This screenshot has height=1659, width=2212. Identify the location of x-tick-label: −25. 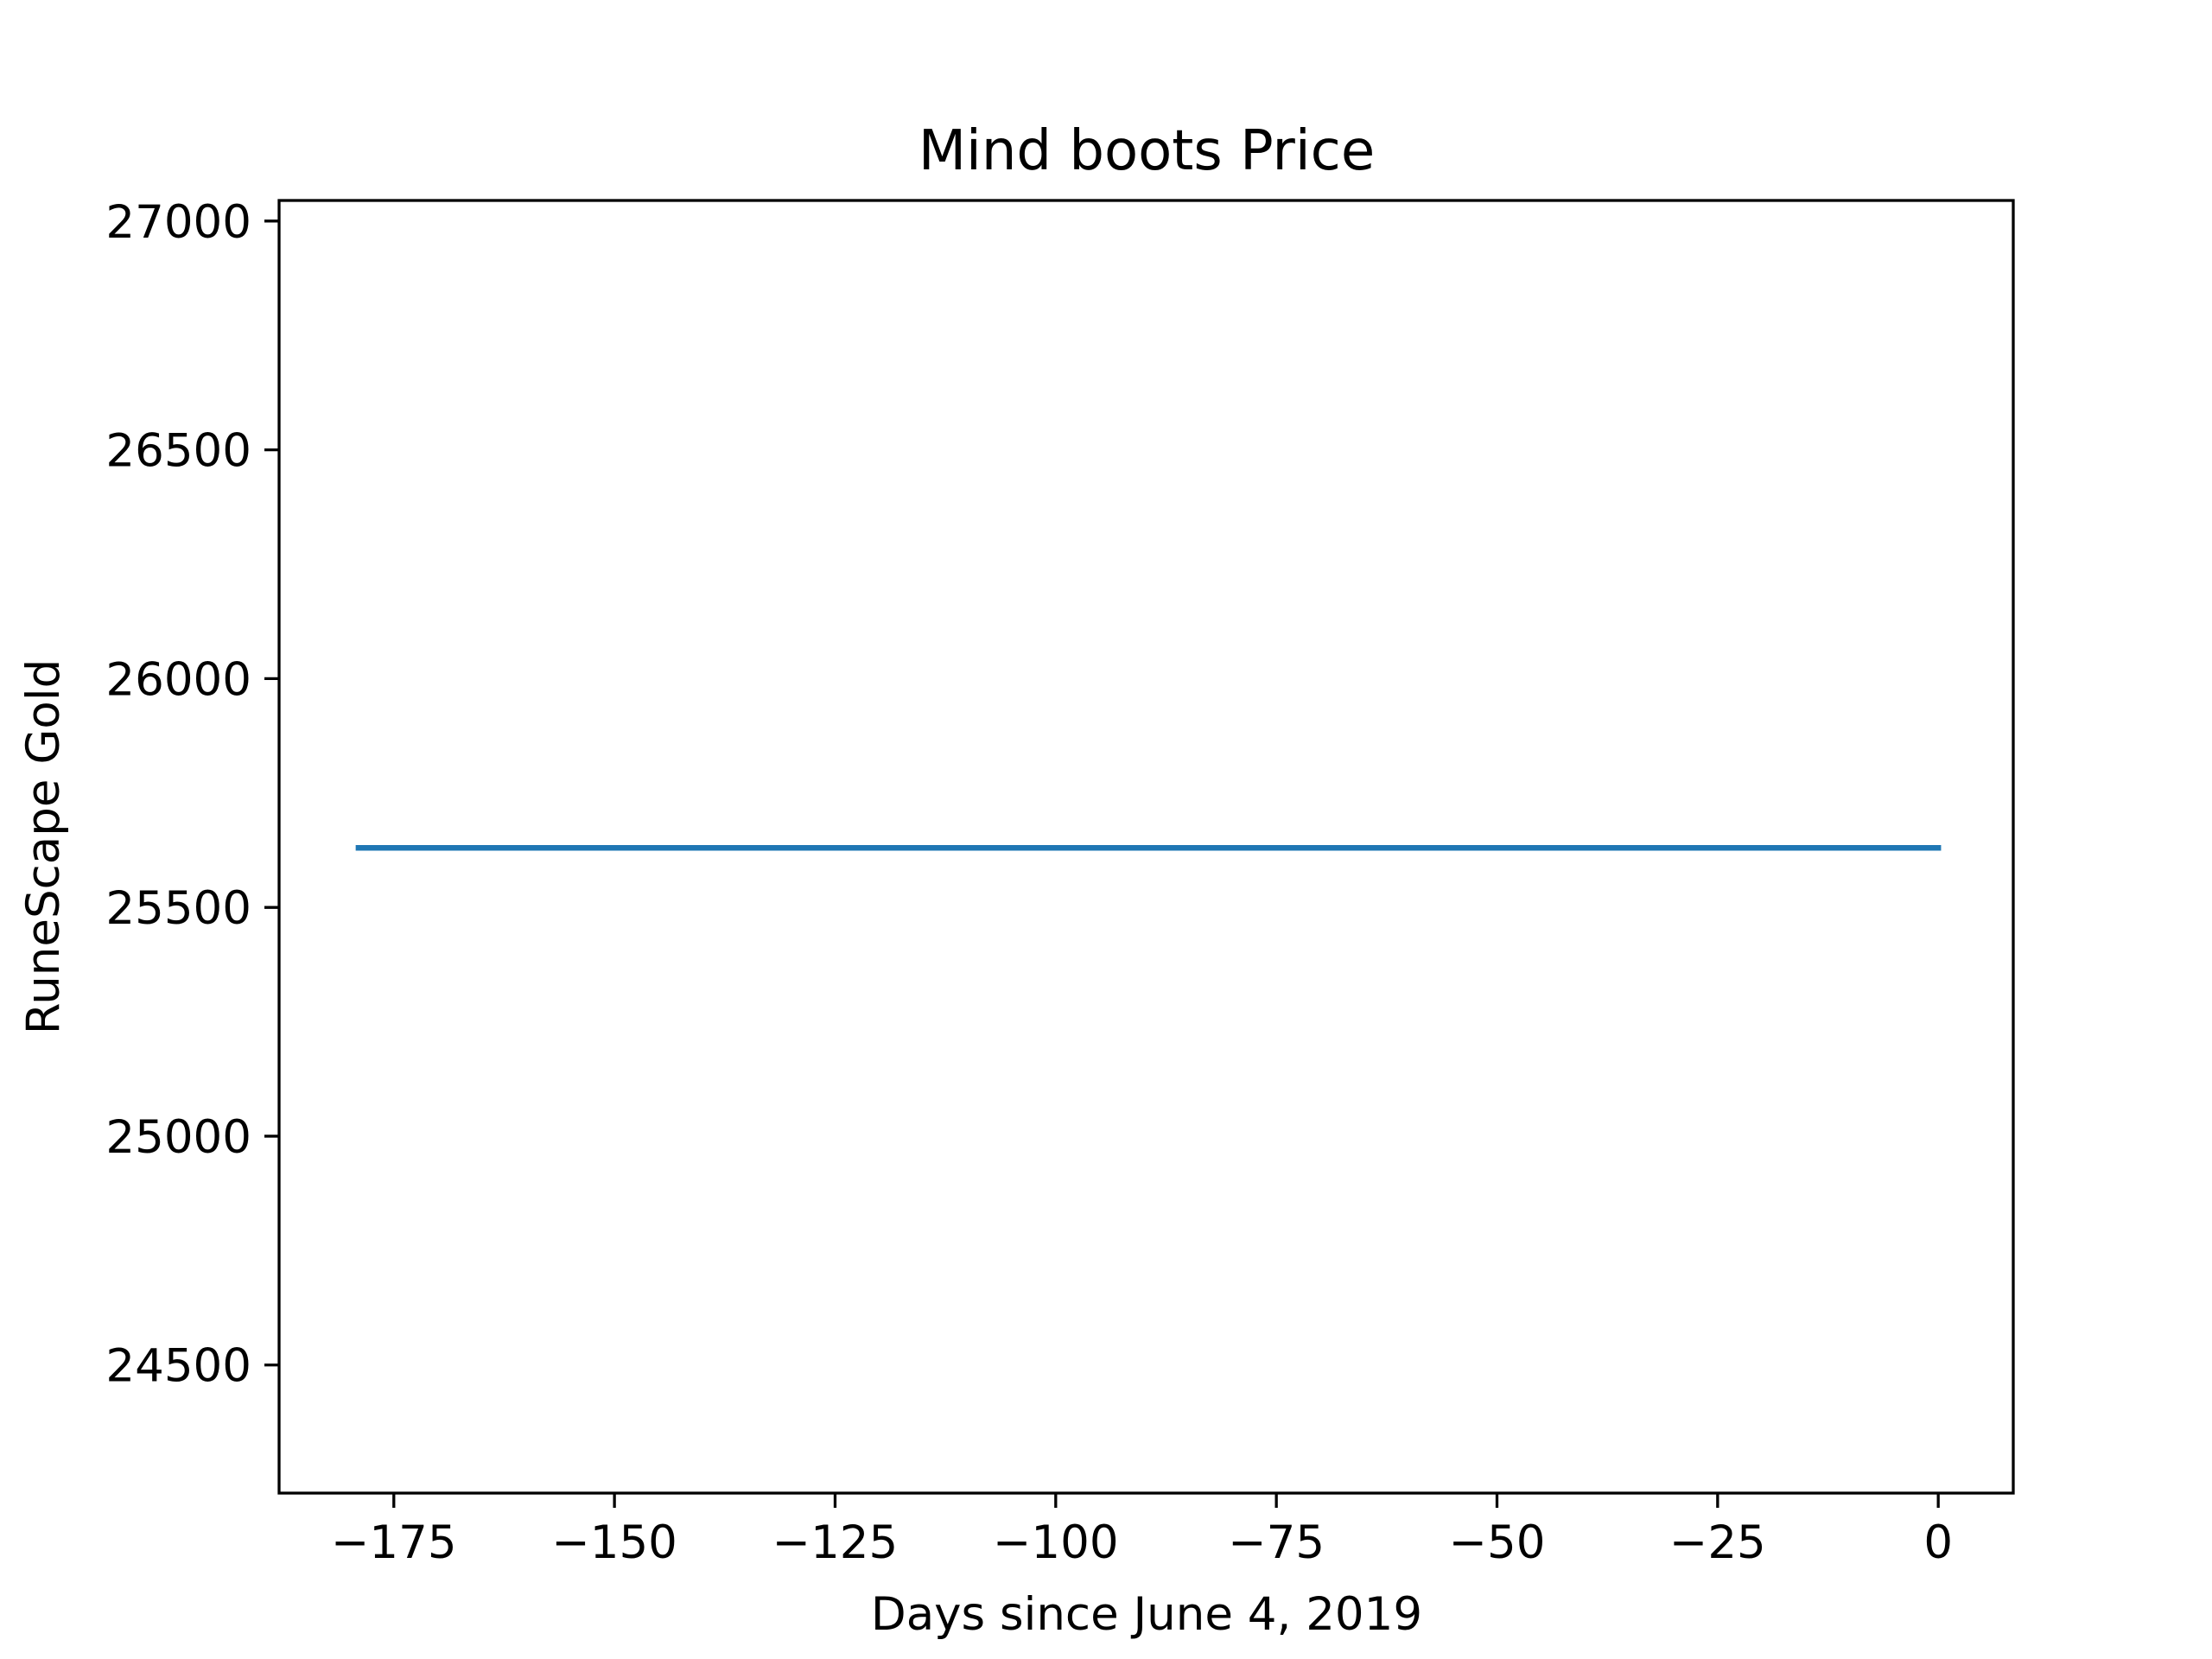
(1717, 1542).